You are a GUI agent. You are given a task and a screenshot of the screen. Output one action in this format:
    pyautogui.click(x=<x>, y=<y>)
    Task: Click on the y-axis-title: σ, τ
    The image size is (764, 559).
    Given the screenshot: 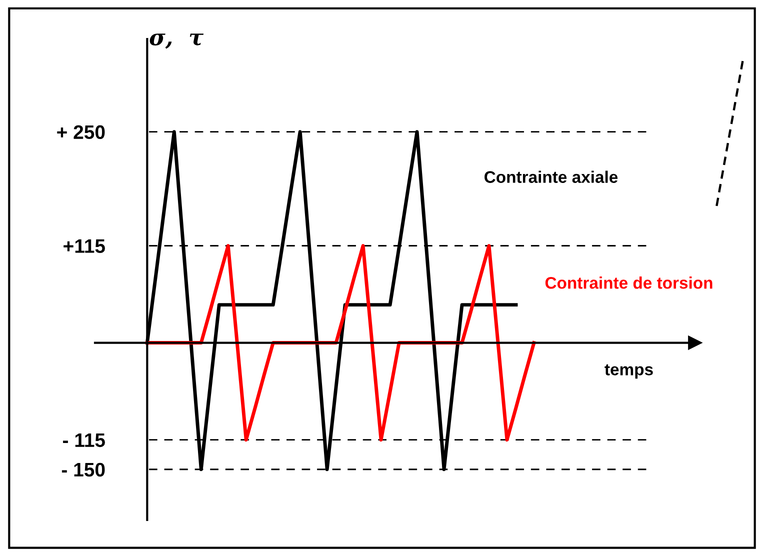 What is the action you would take?
    pyautogui.click(x=177, y=41)
    